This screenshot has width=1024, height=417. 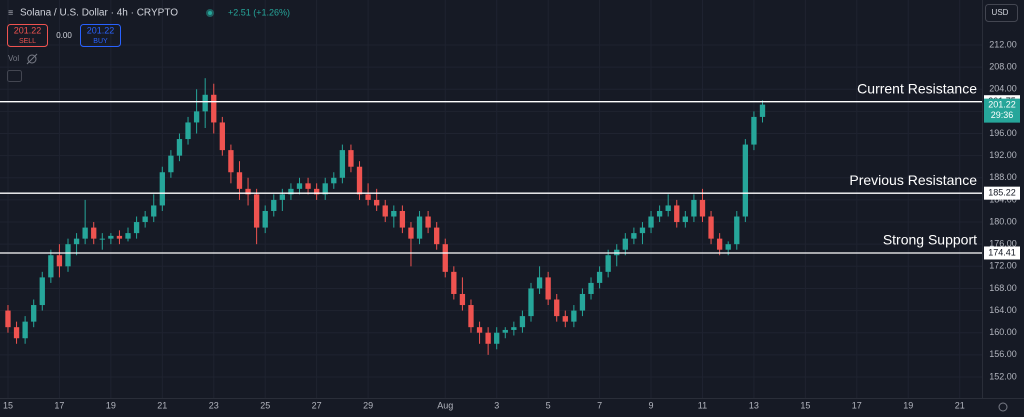 I want to click on level-label: Current Resistance, so click(x=917, y=88).